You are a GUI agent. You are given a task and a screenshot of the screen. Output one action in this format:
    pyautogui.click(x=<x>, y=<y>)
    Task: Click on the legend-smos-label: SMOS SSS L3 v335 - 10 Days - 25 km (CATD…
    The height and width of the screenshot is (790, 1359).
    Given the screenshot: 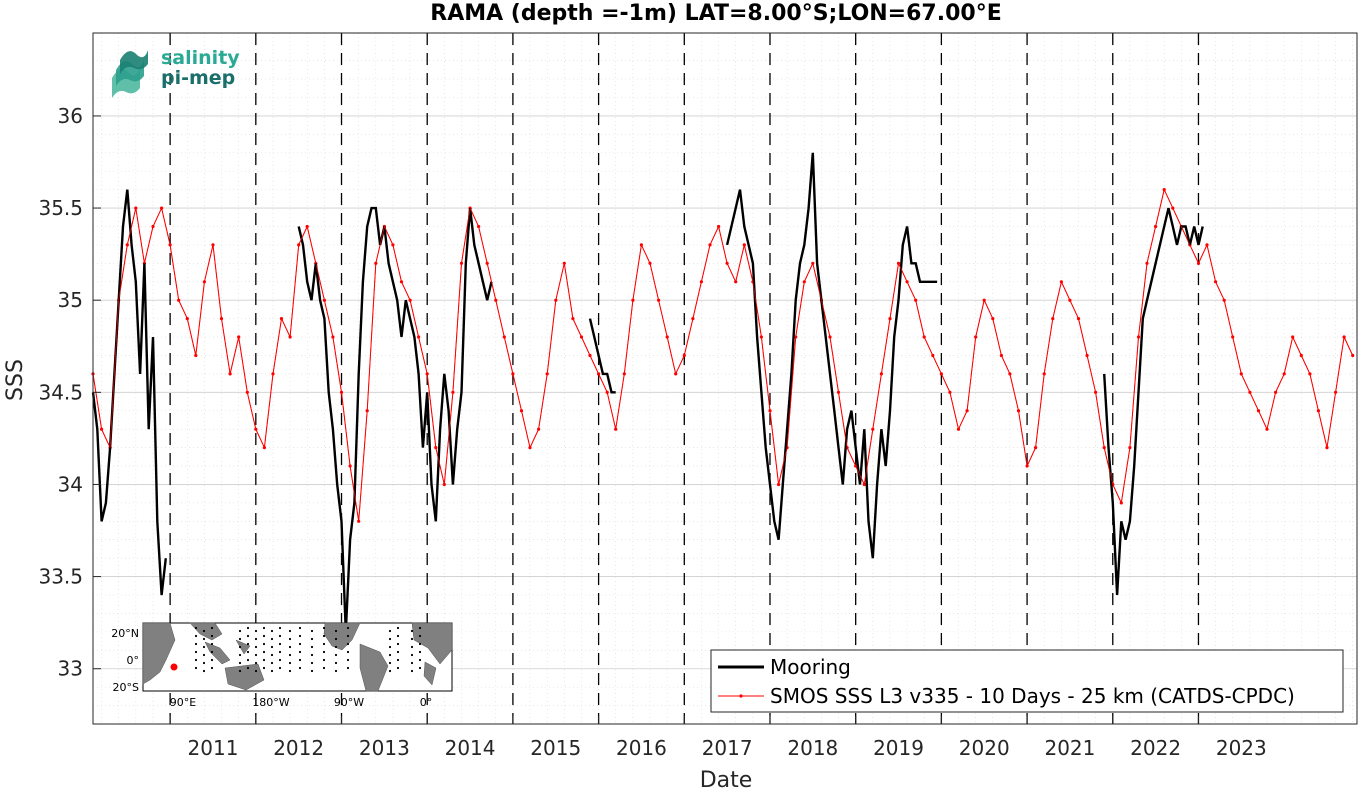 What is the action you would take?
    pyautogui.click(x=1032, y=696)
    